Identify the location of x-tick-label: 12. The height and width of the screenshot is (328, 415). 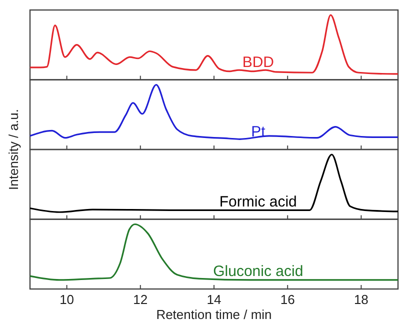
(140, 299).